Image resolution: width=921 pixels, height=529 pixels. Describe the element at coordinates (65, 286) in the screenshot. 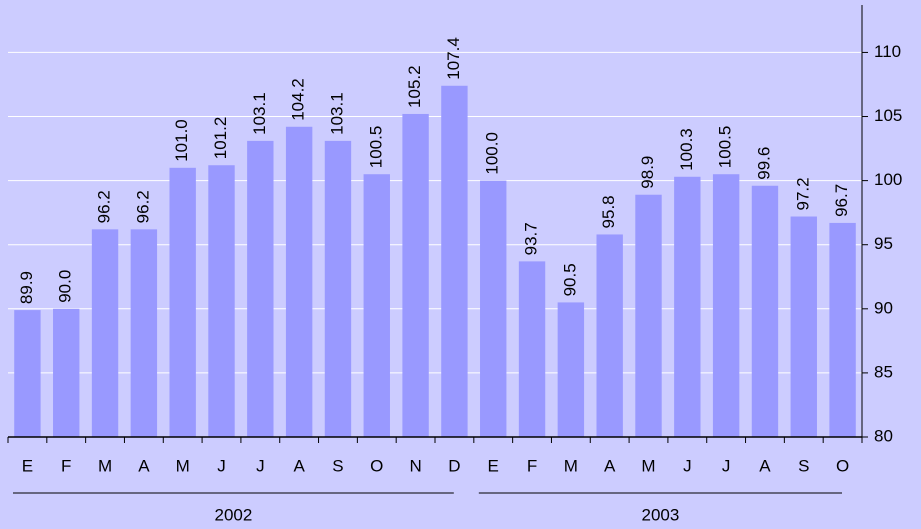

I see `value-label: 90.0` at that location.